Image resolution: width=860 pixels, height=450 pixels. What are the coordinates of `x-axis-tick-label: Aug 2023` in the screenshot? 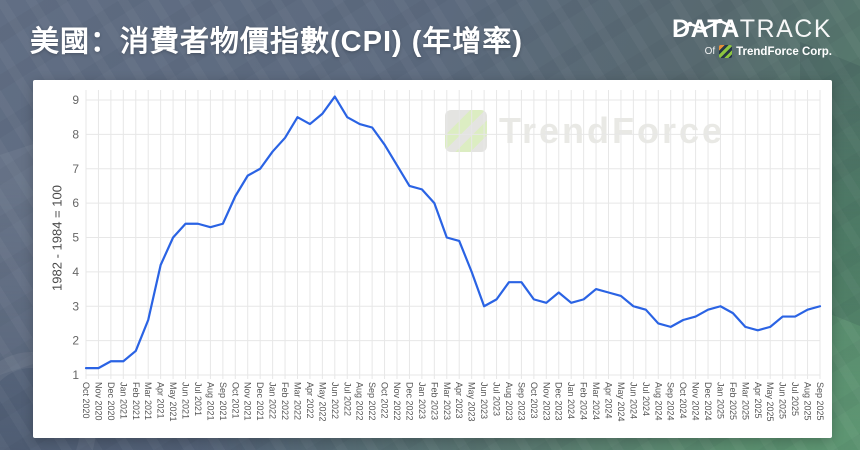 It's located at (509, 401).